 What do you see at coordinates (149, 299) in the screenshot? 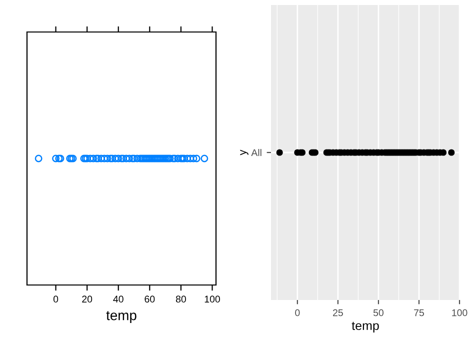
I see `x-tick-label: 60` at bounding box center [149, 299].